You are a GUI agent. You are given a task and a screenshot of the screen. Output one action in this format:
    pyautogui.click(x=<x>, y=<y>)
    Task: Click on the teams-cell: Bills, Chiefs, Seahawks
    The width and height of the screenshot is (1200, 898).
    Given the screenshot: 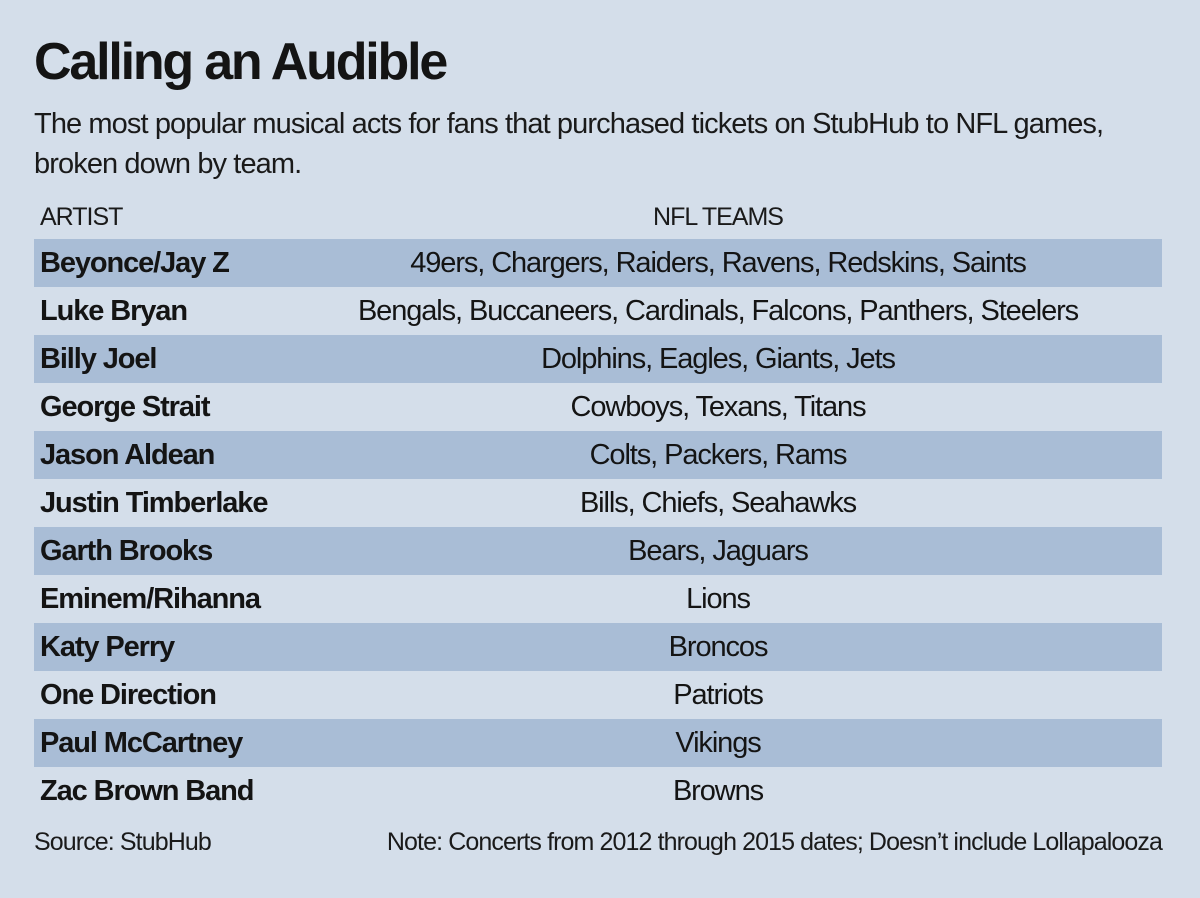 What is the action you would take?
    pyautogui.click(x=718, y=503)
    